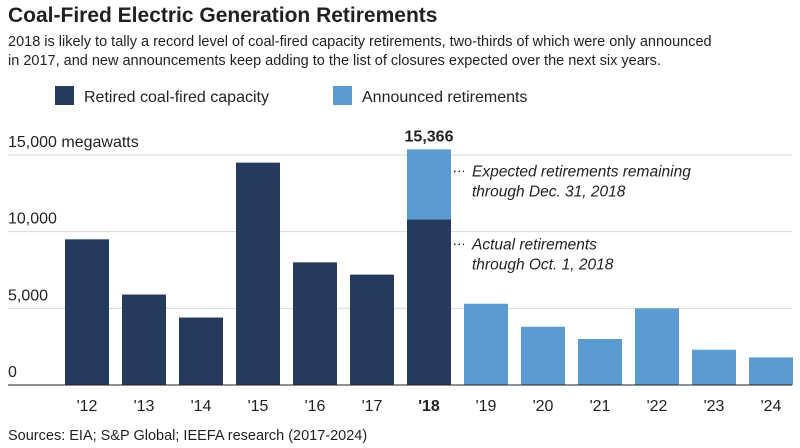 The height and width of the screenshot is (448, 800). What do you see at coordinates (28, 295) in the screenshot?
I see `y-tick-label-5000: 5,000` at bounding box center [28, 295].